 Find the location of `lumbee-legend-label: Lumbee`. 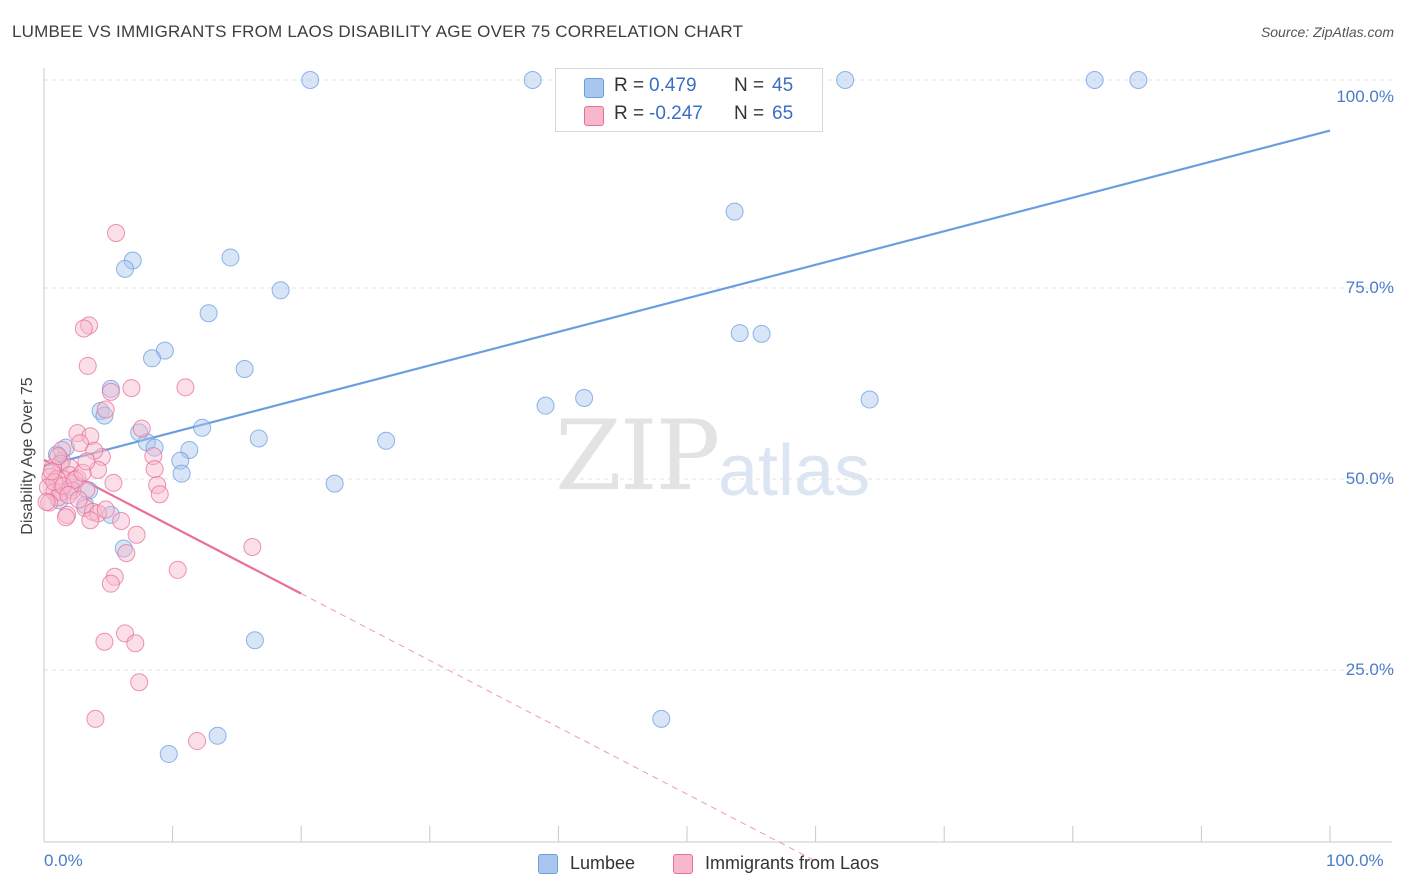

lumbee-legend-label: Lumbee is located at coordinates (603, 863).